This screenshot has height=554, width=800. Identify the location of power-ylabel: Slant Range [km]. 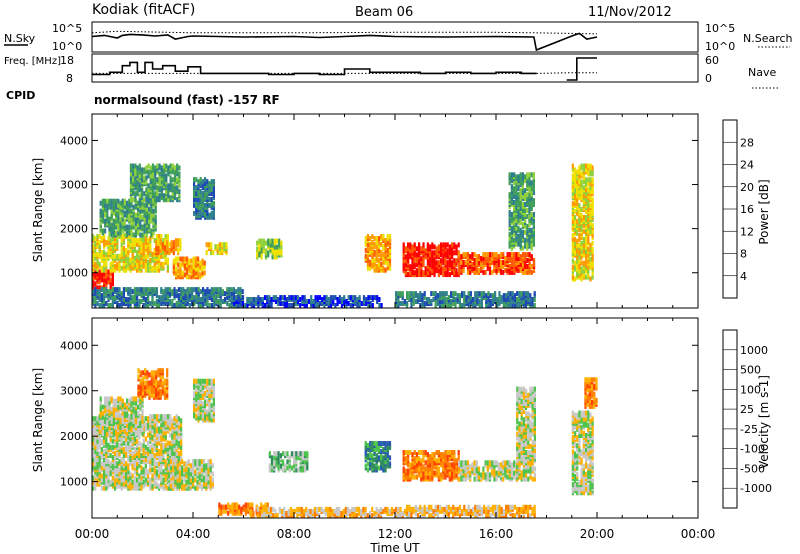
(38, 210).